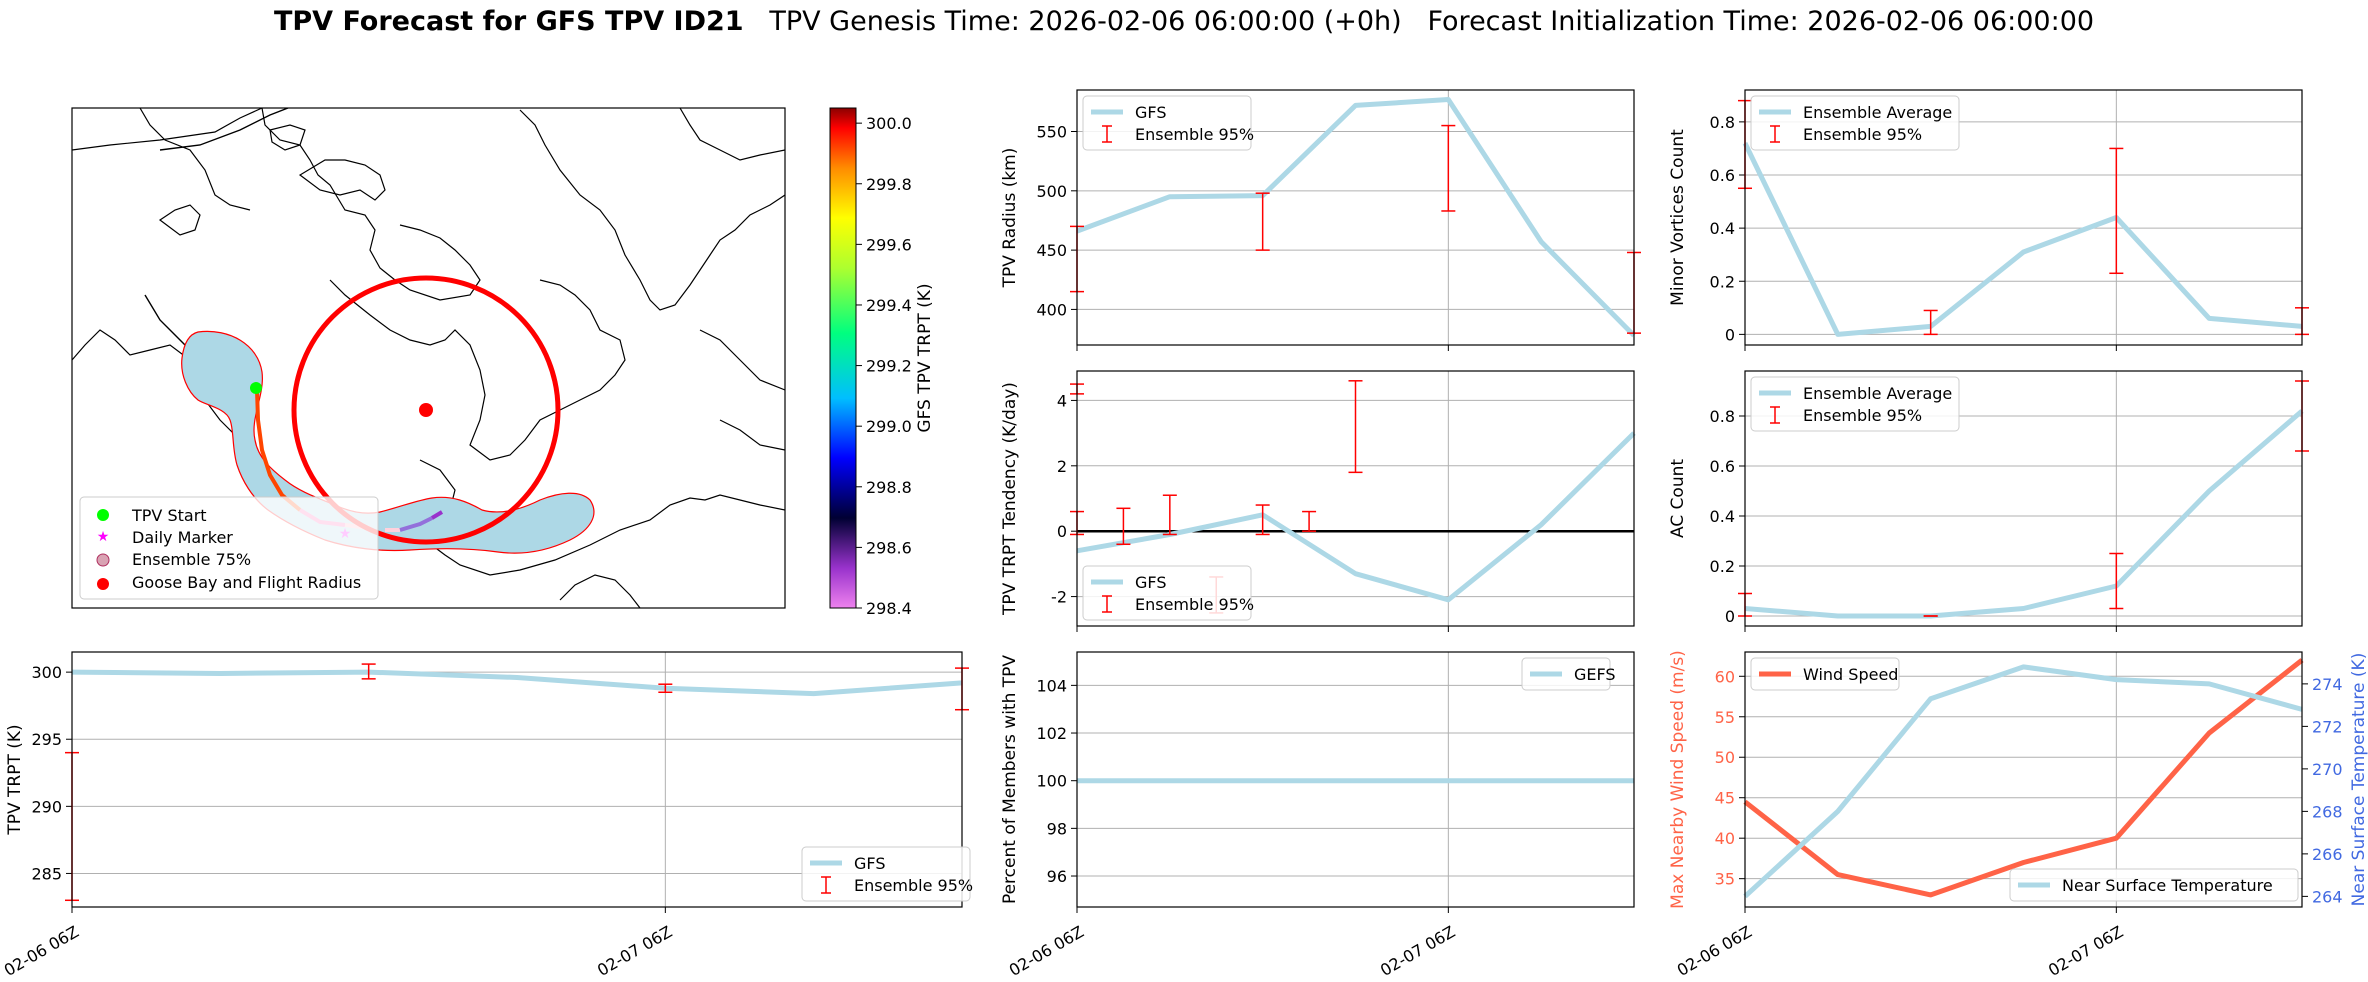  Describe the element at coordinates (191, 559) in the screenshot. I see `map-legend-label: Ensemble 75%` at that location.